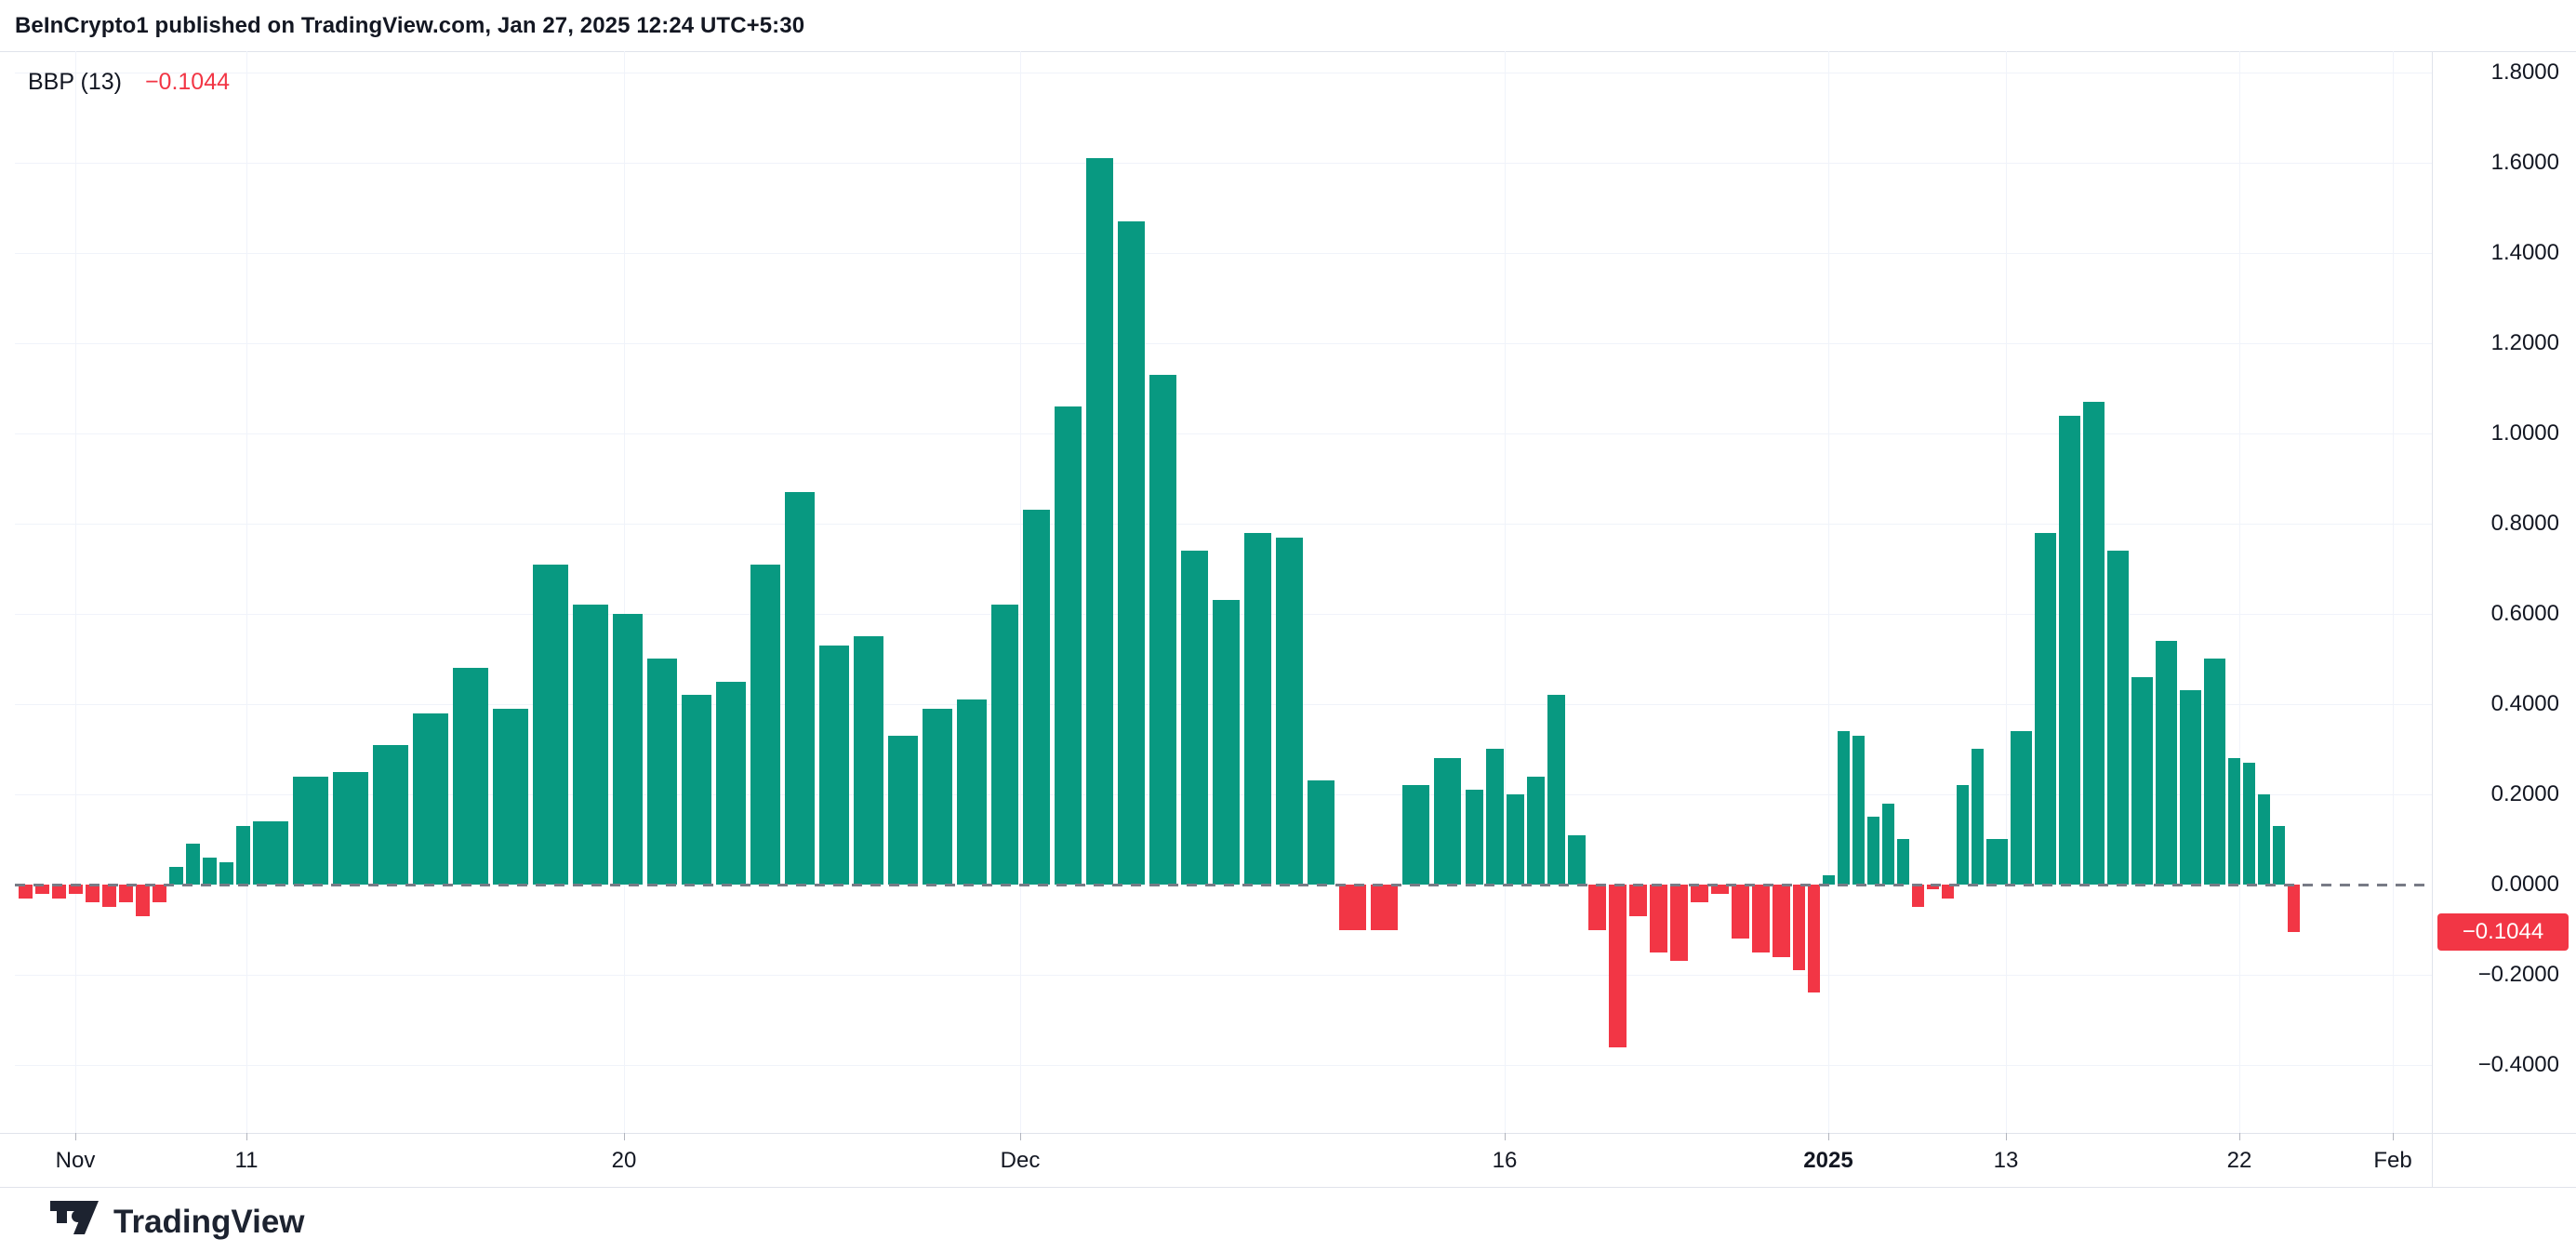 The height and width of the screenshot is (1252, 2576). I want to click on x-tick-label: Nov, so click(75, 1160).